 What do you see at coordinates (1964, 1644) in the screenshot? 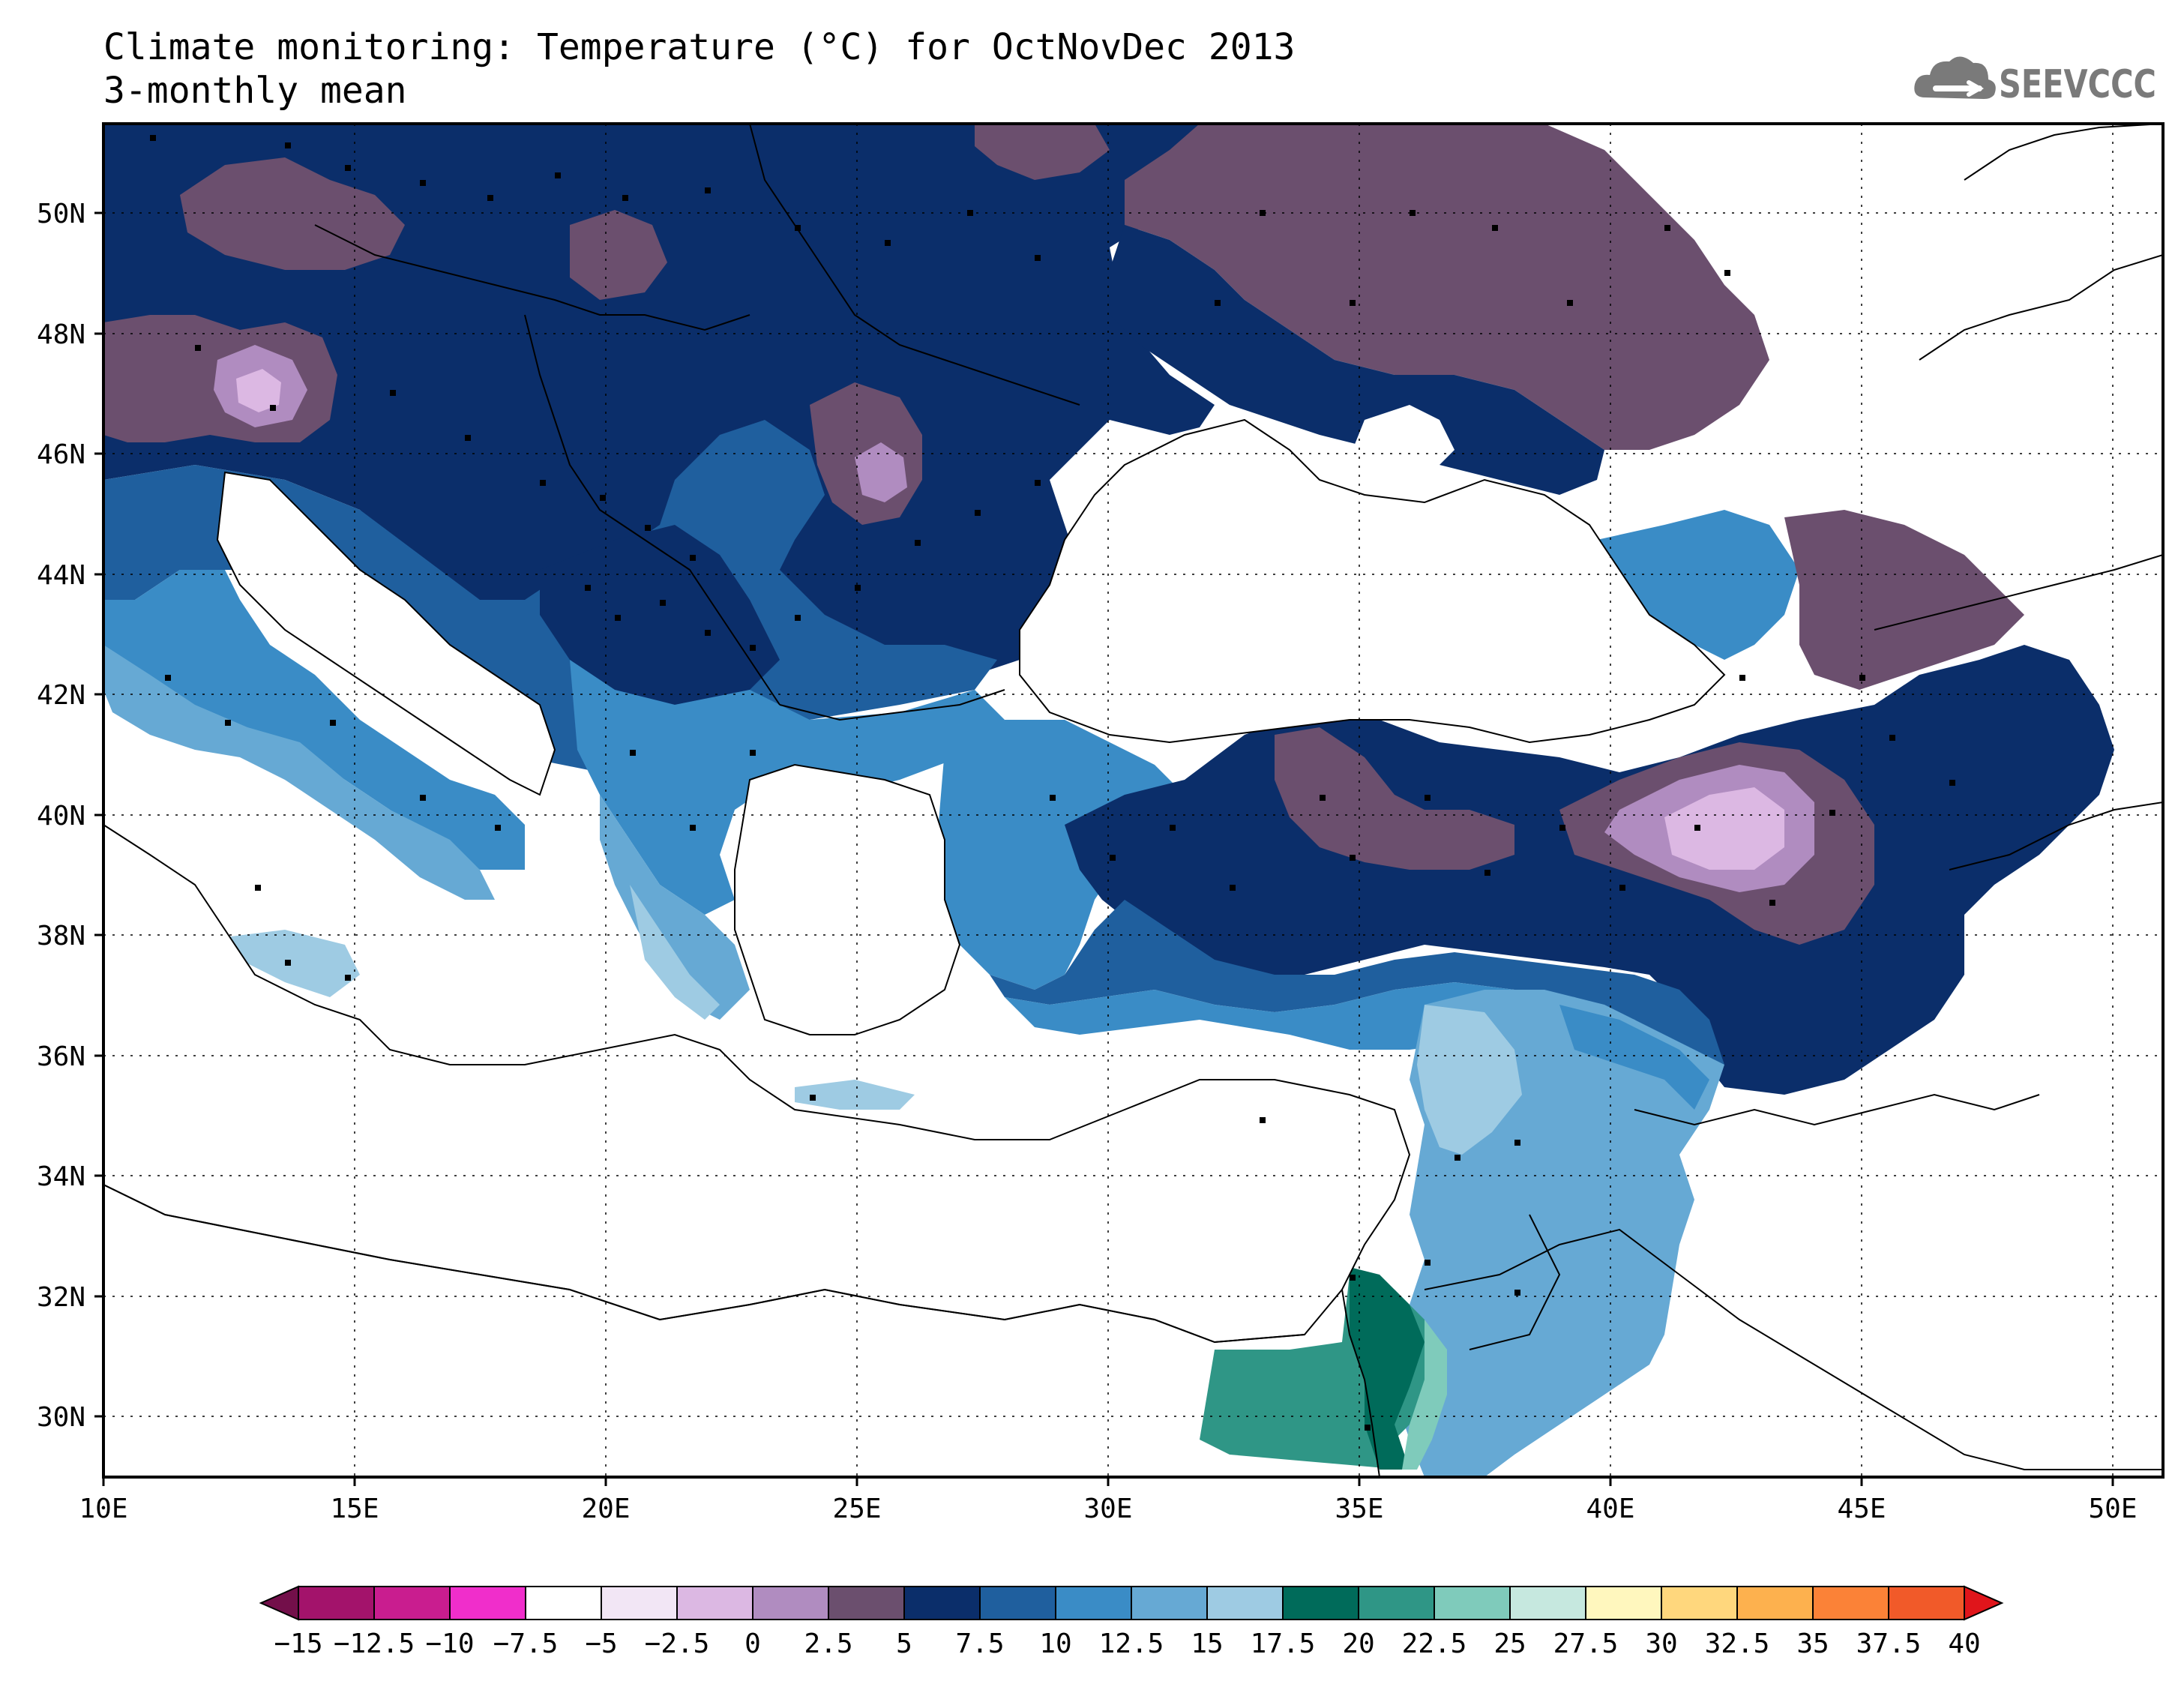
I see `colorbar-label: 40` at bounding box center [1964, 1644].